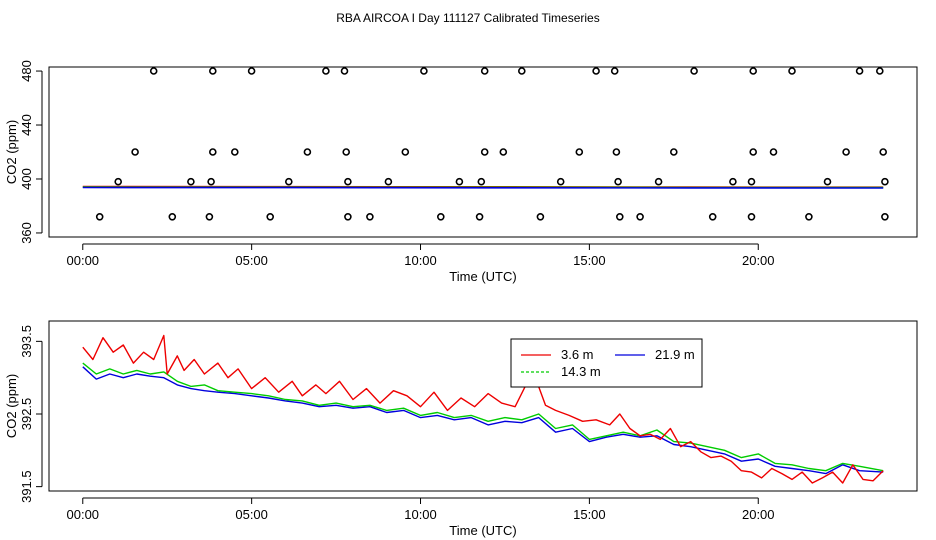 The width and height of the screenshot is (936, 540). Describe the element at coordinates (251, 260) in the screenshot. I see `top-x-tick-label: 05:00` at that location.